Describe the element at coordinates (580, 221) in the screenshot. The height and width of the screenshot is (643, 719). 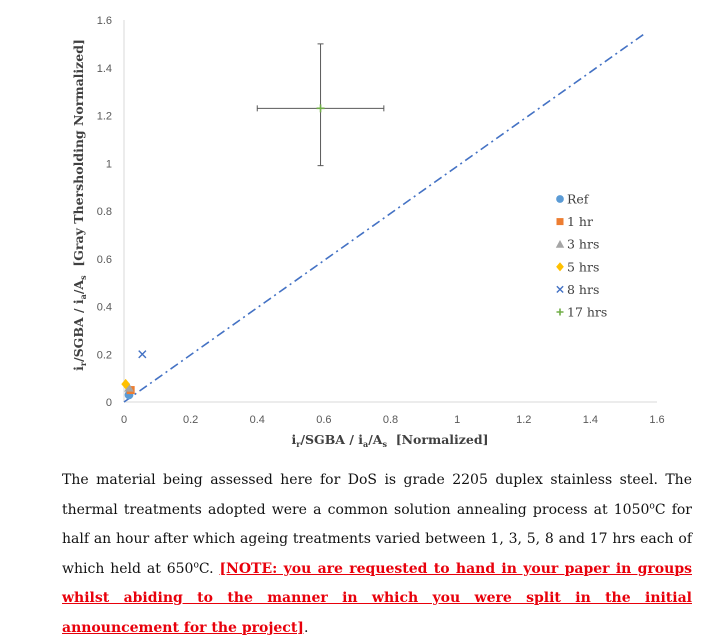
I see `legend-label: 1 hr` at that location.